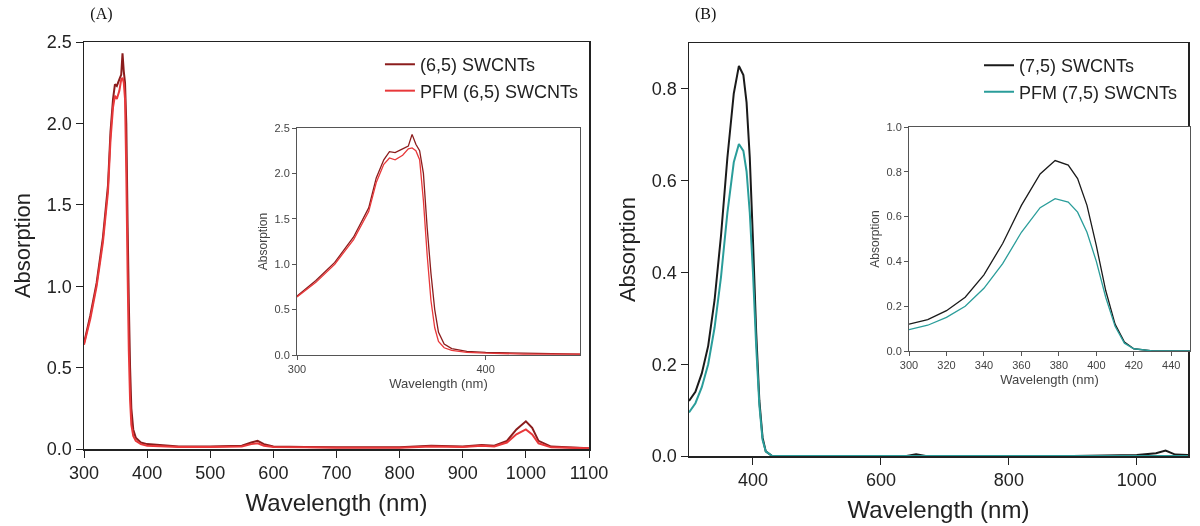 The width and height of the screenshot is (1200, 526). What do you see at coordinates (336, 473) in the screenshot?
I see `x-tick-label: 700` at bounding box center [336, 473].